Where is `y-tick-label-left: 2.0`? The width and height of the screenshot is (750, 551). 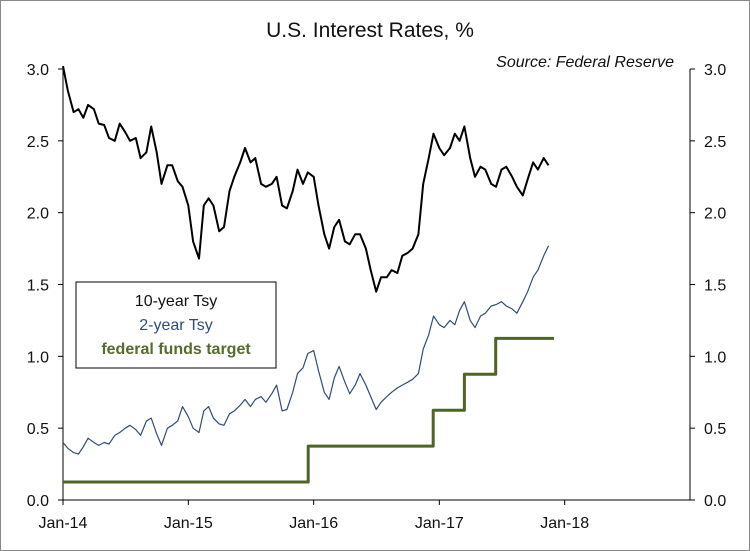 y-tick-label-left: 2.0 is located at coordinates (38, 214).